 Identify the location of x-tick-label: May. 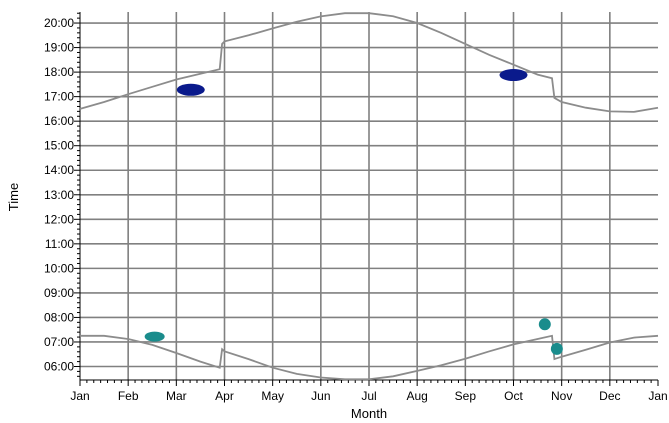
(272, 396).